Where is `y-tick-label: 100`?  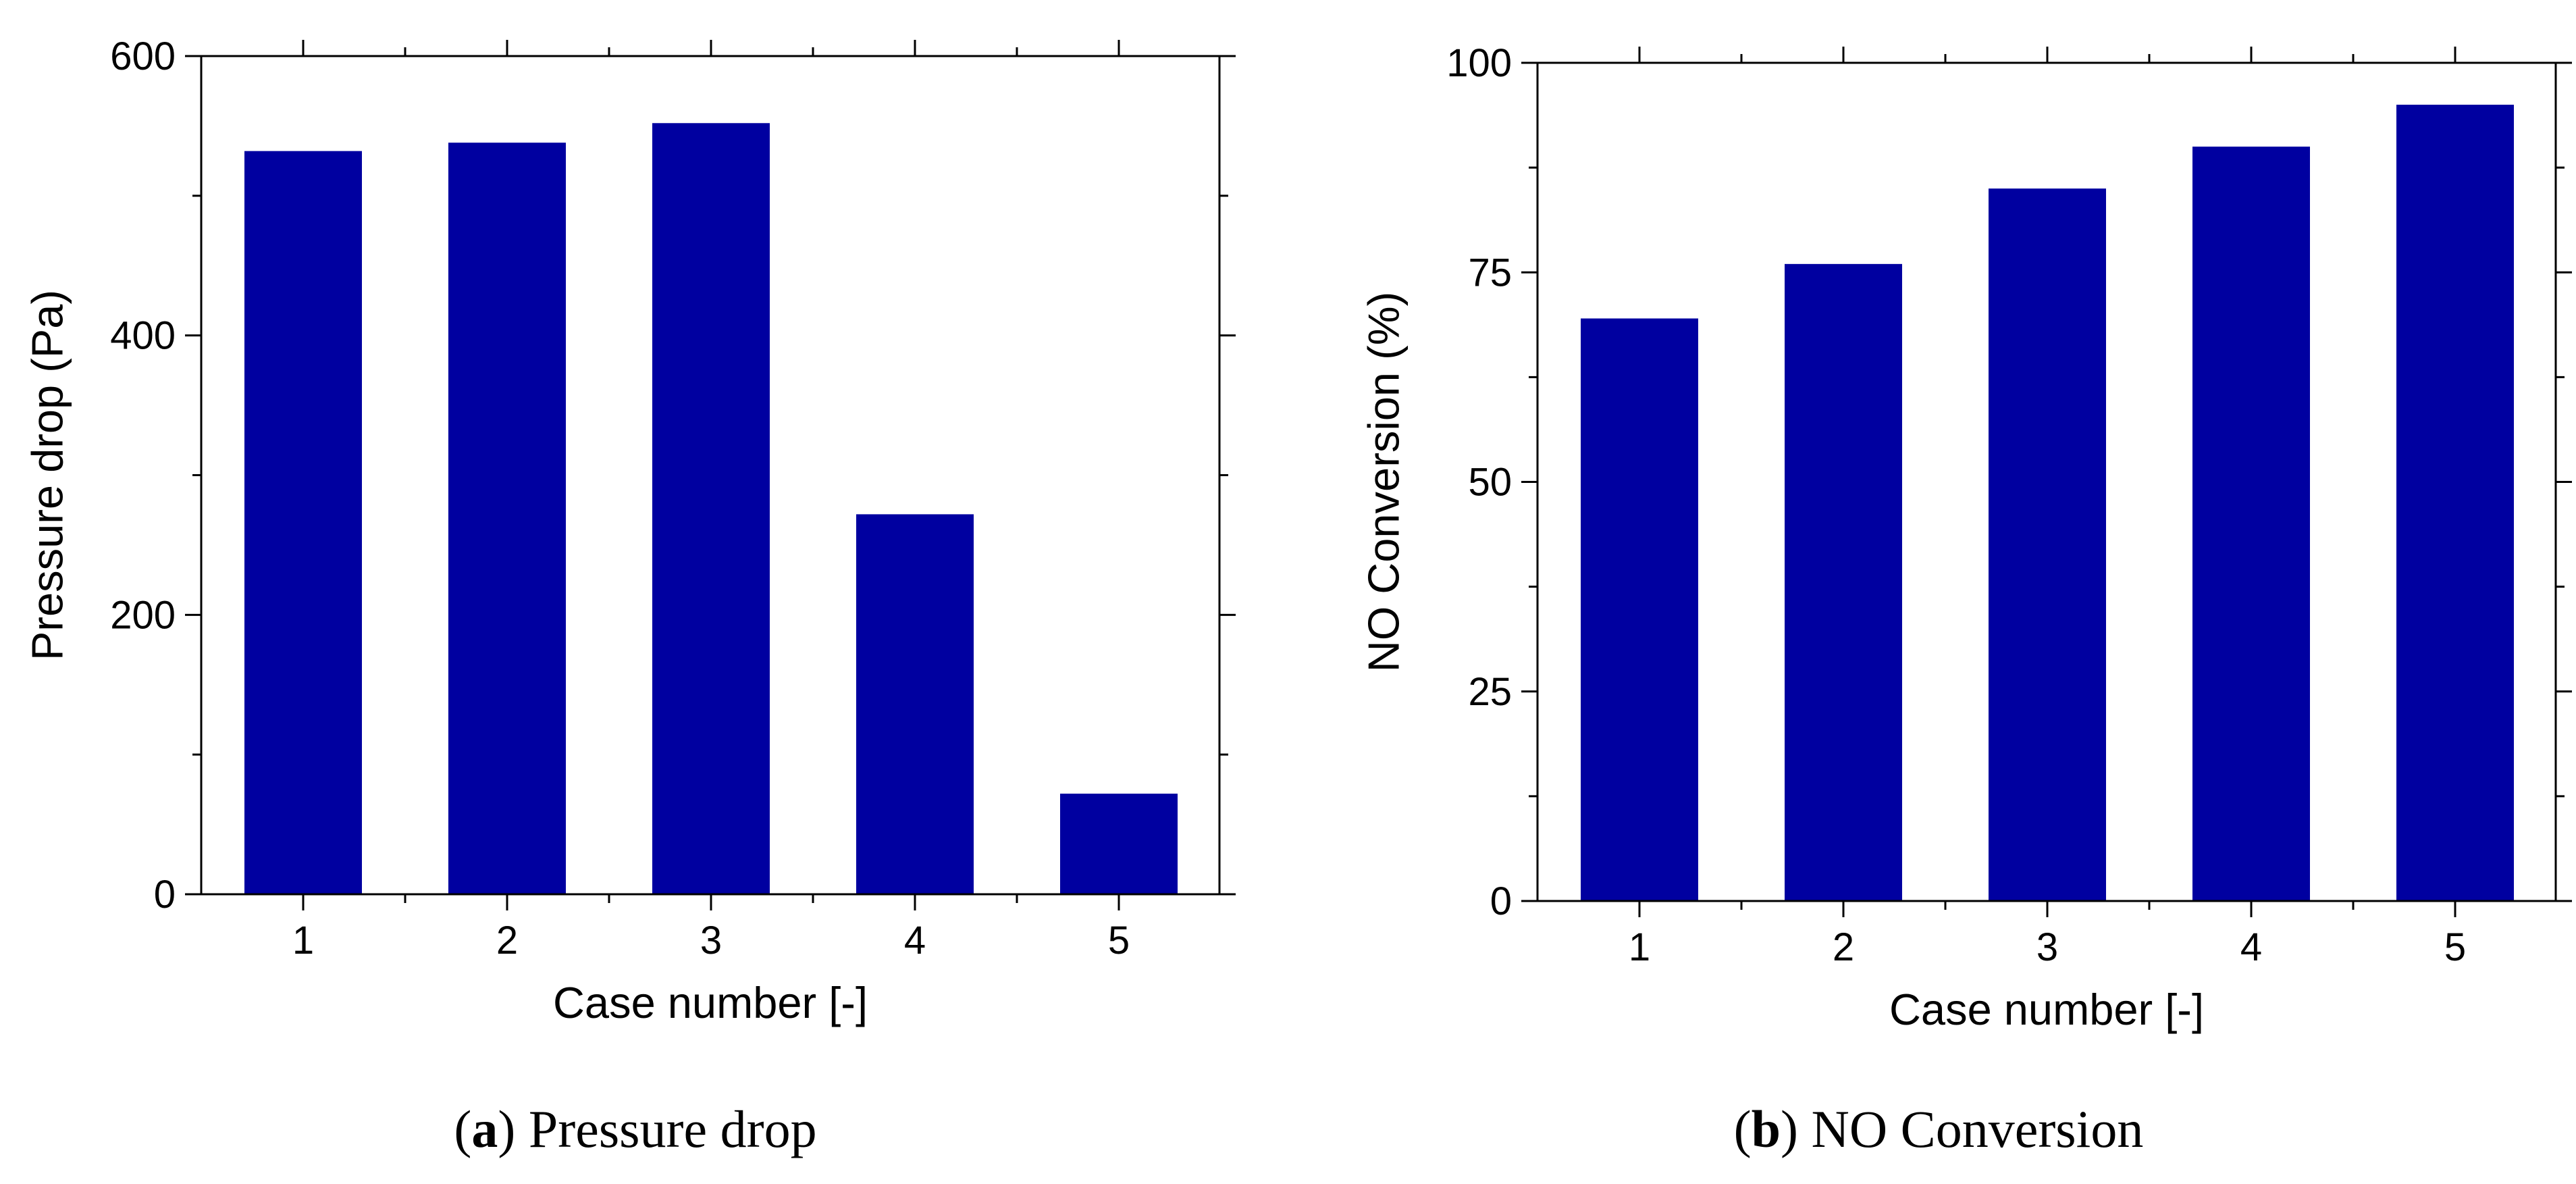 y-tick-label: 100 is located at coordinates (1479, 63).